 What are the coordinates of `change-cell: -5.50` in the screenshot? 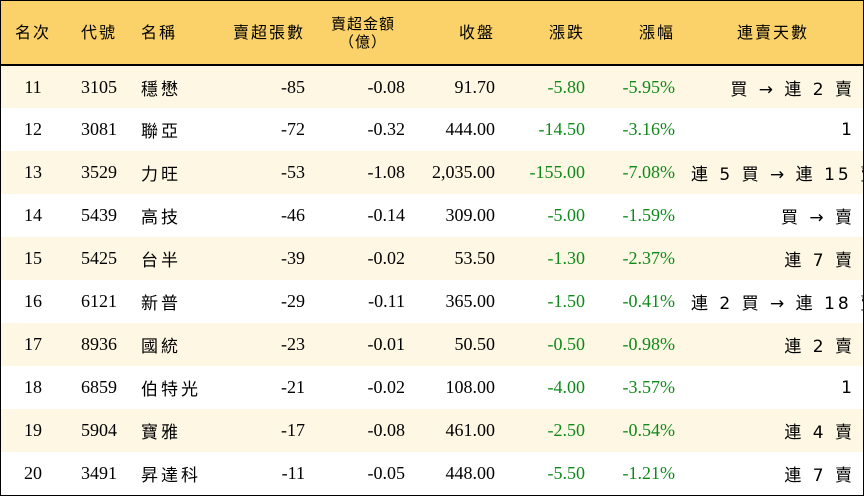 It's located at (566, 473).